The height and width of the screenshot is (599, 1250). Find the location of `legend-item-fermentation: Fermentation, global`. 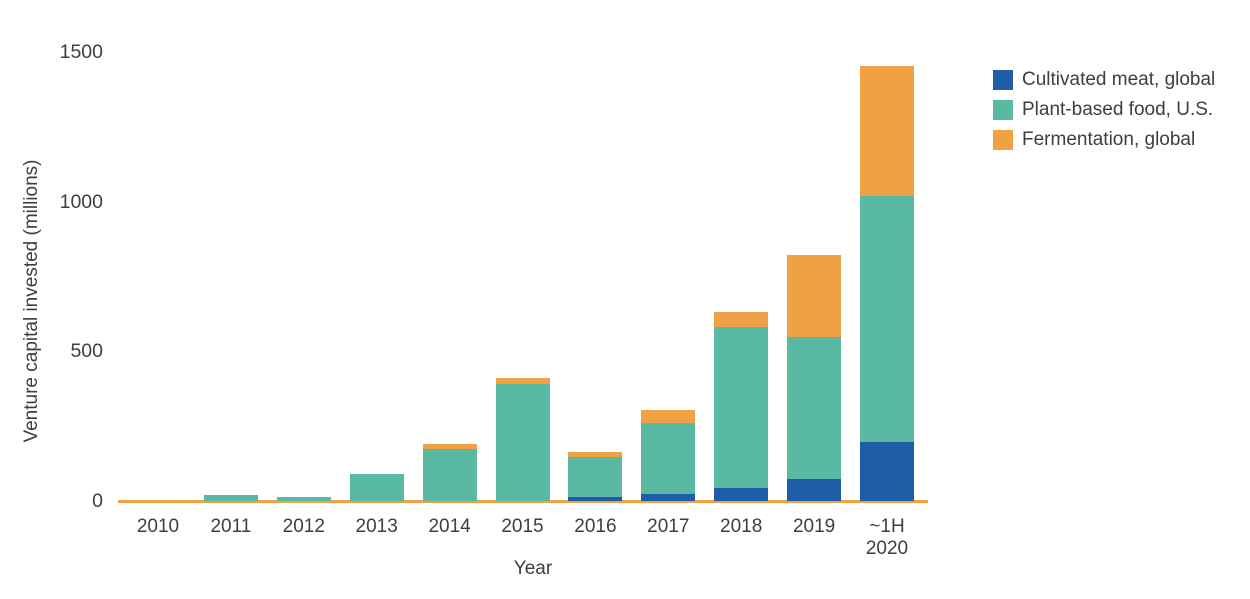

legend-item-fermentation: Fermentation, global is located at coordinates (1094, 139).